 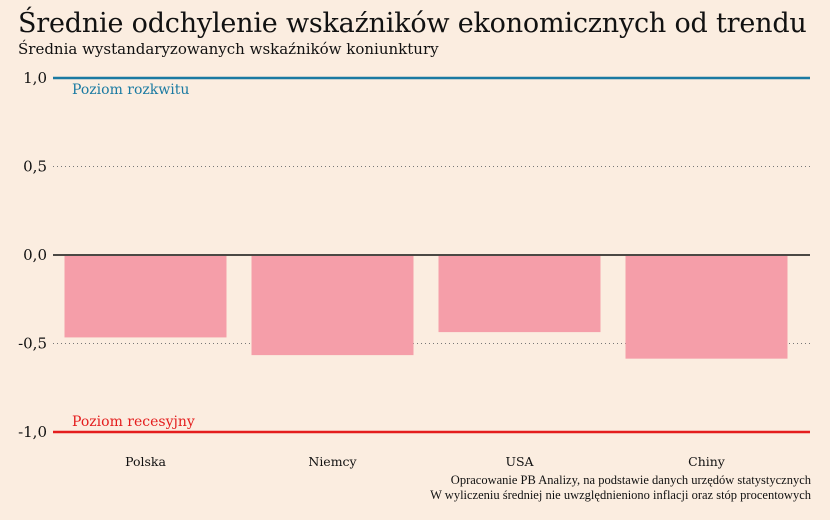 What do you see at coordinates (332, 306) in the screenshot?
I see `bar-niemcy` at bounding box center [332, 306].